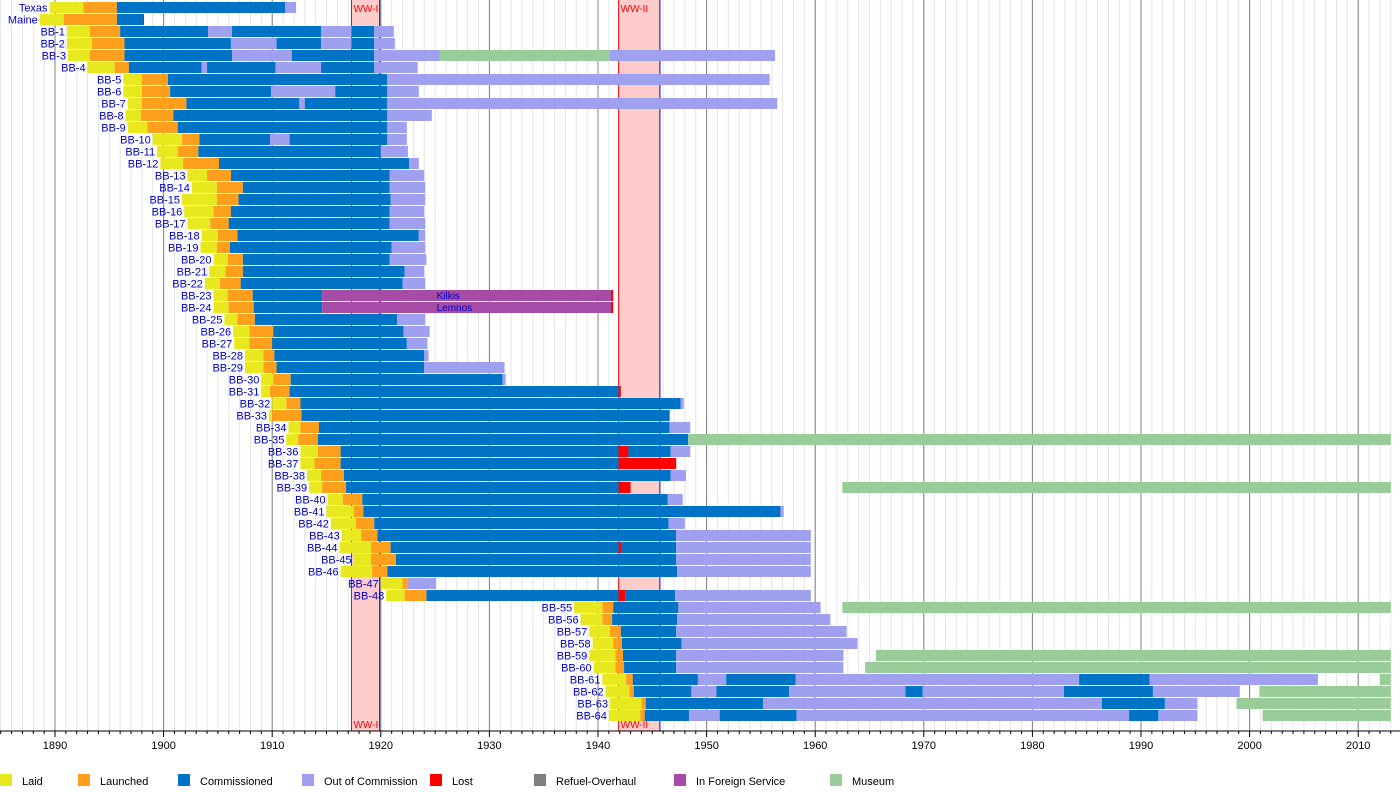  Describe the element at coordinates (680, 780) in the screenshot. I see `legend-swatch-foreign` at that location.